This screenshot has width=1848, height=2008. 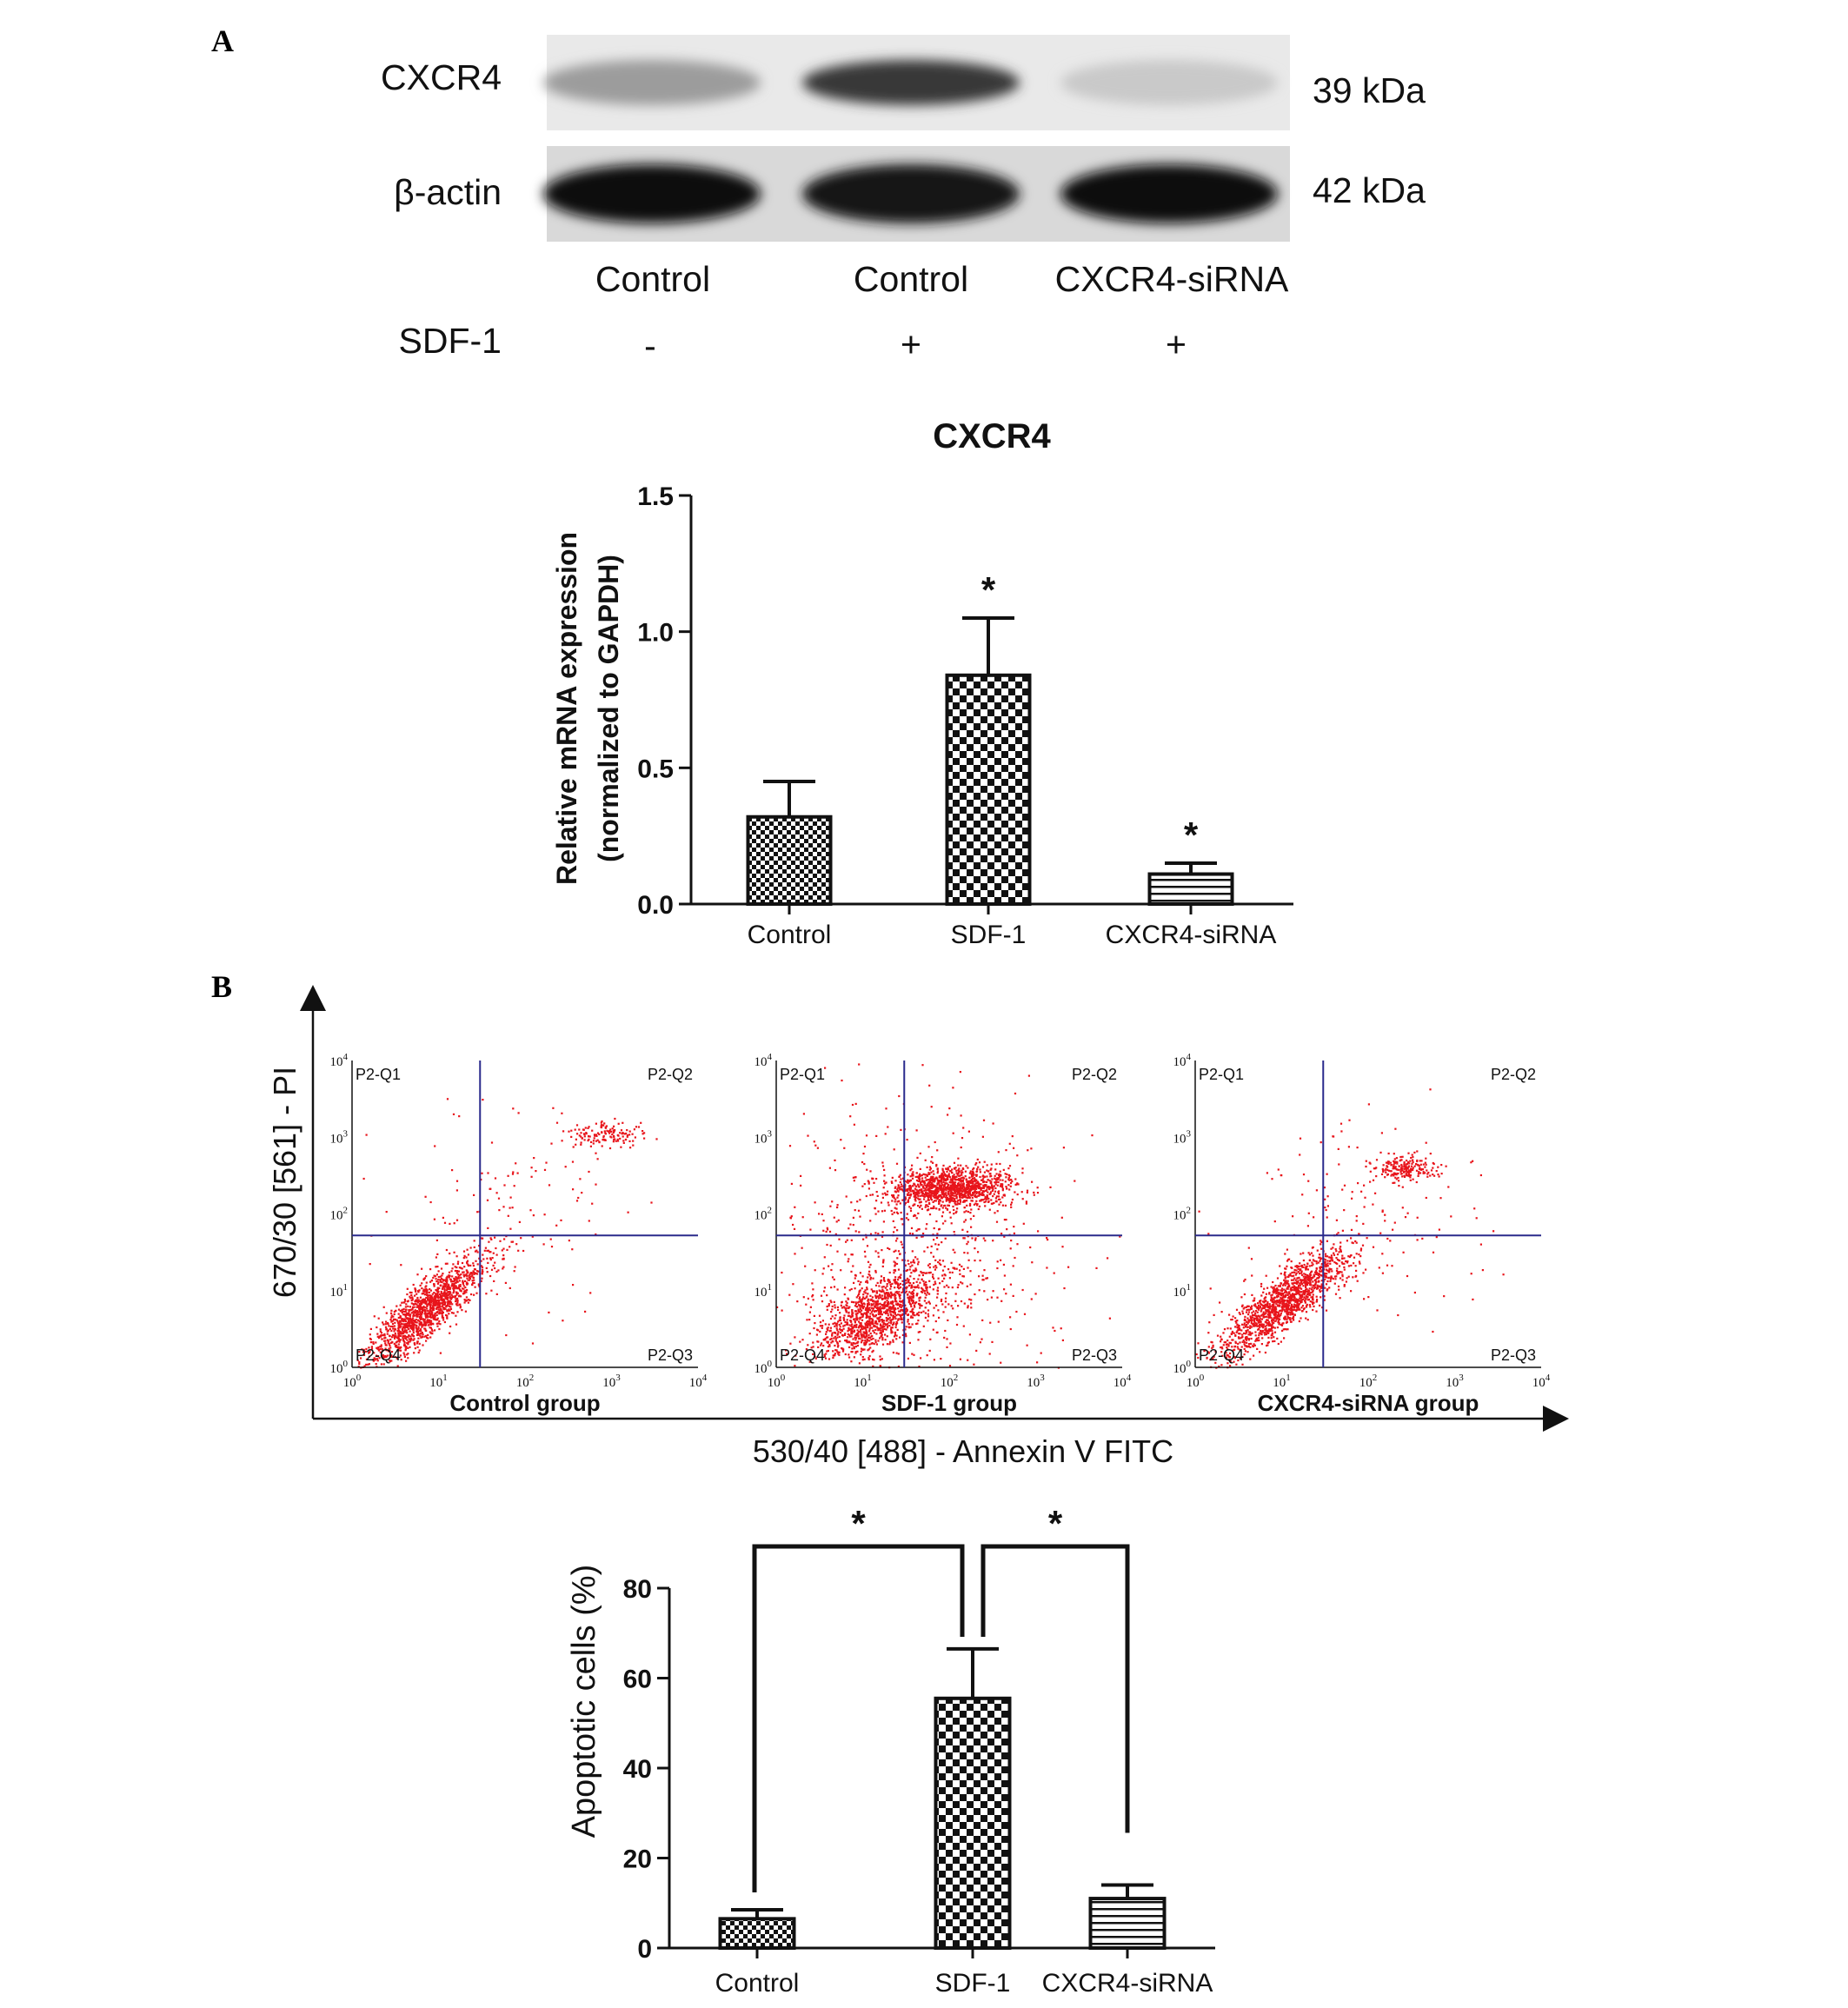 I want to click on group-label: Control group, so click(x=524, y=1403).